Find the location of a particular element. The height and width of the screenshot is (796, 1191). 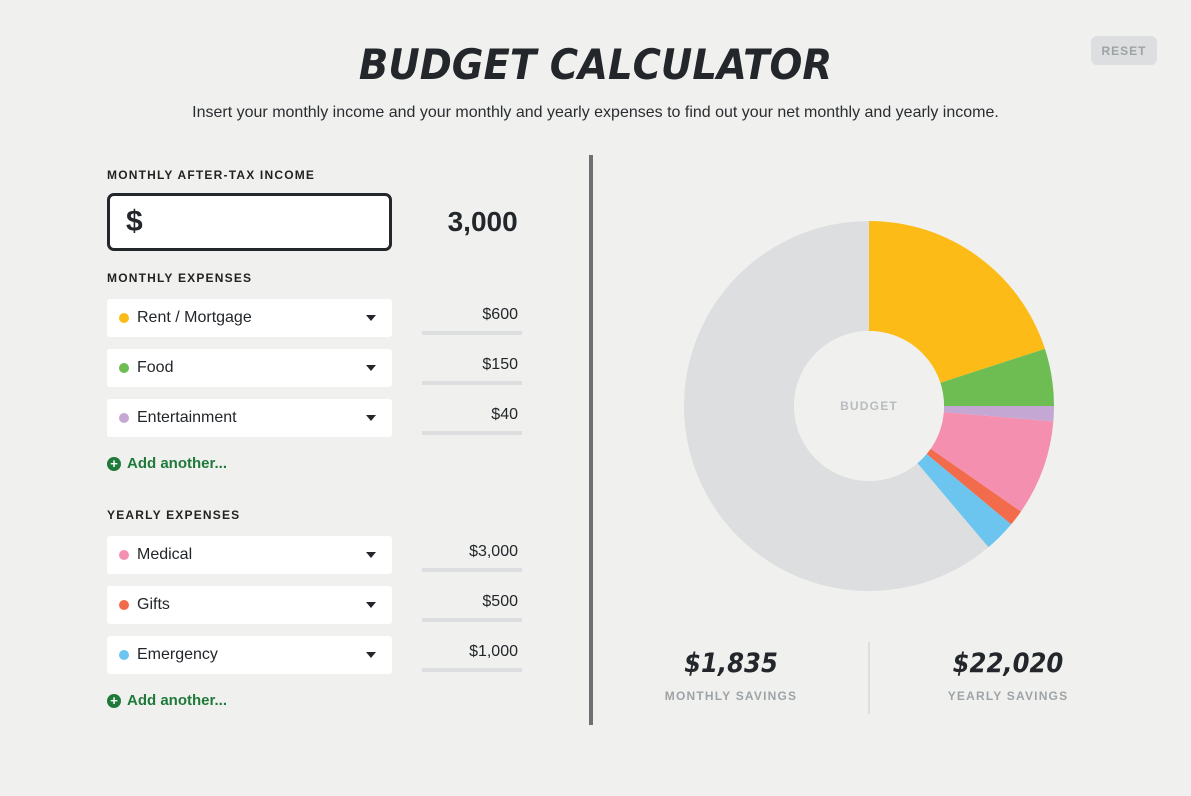

monthly-savings-value: $1,835 is located at coordinates (731, 663).